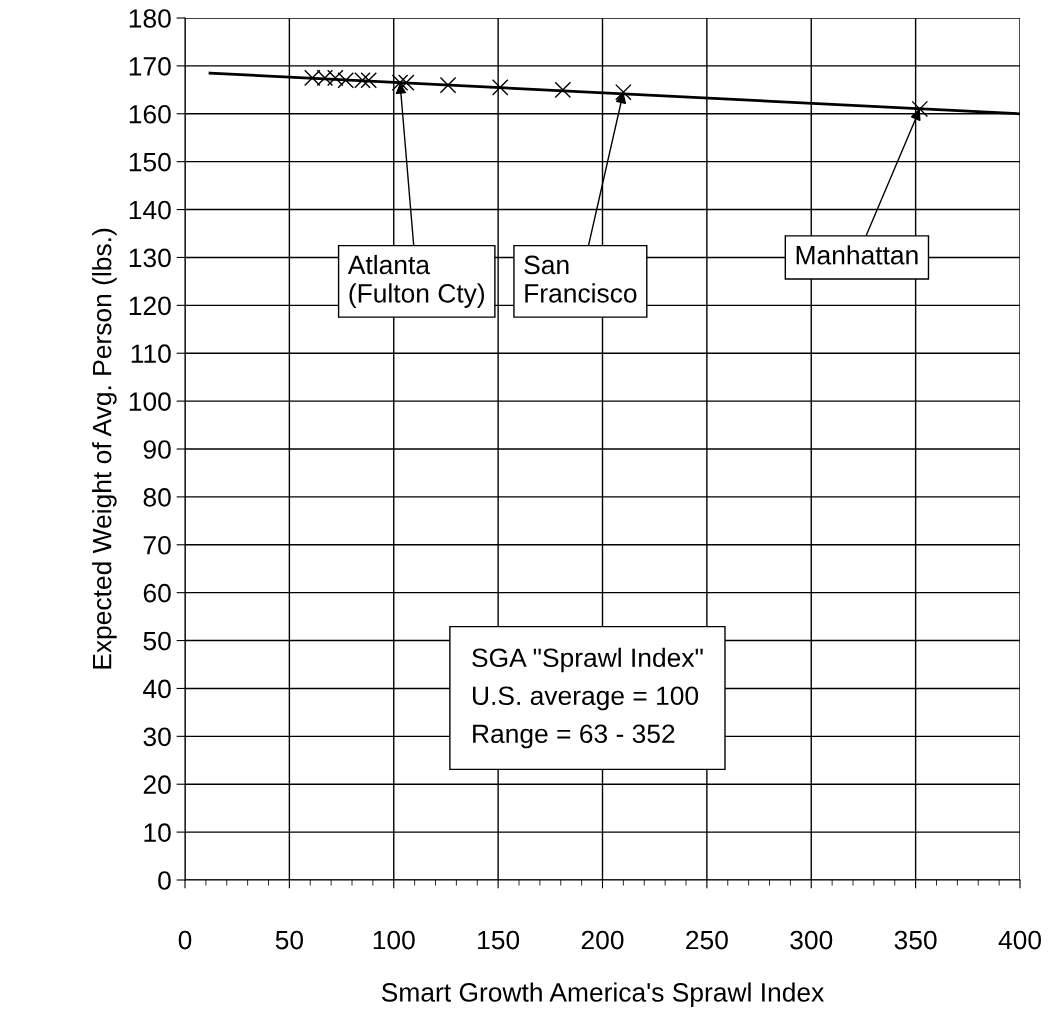 This screenshot has width=1061, height=1033. I want to click on annotation: Manhattan, so click(857, 255).